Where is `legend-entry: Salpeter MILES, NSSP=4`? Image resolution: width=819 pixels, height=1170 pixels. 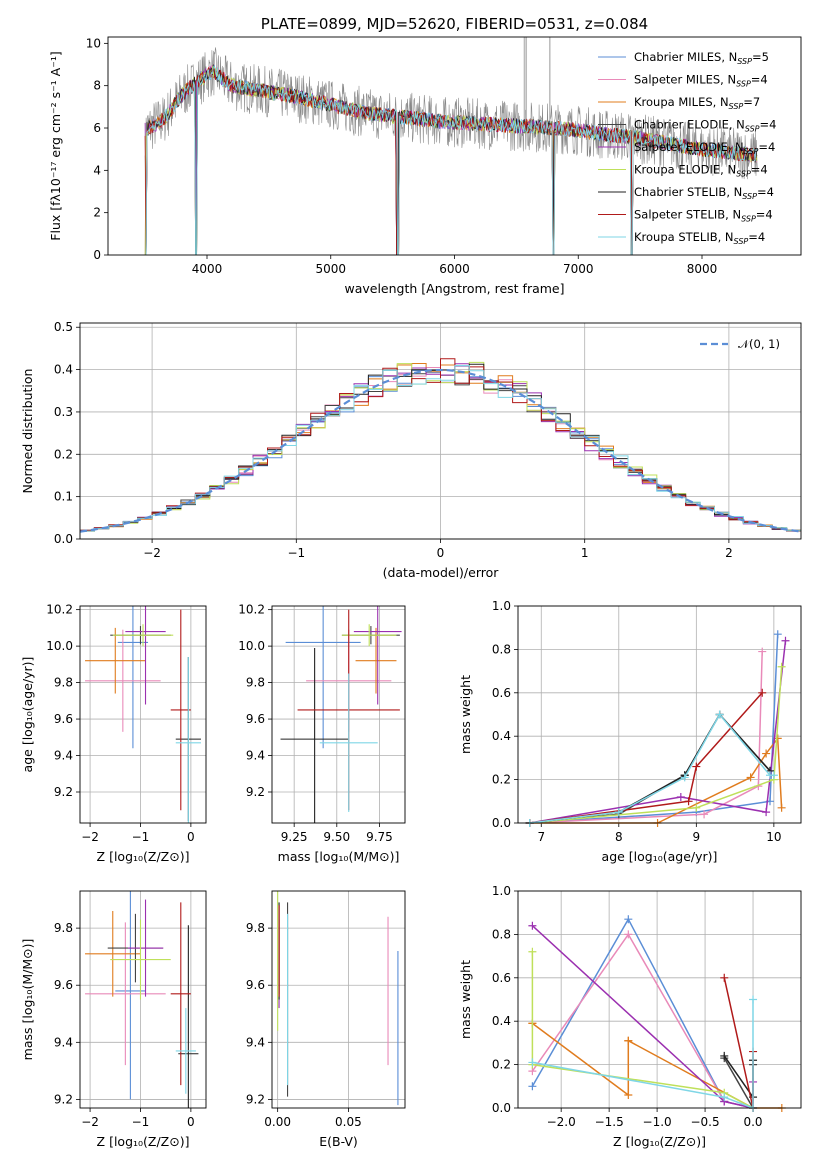
legend-entry: Salpeter MILES, NSSP=4 is located at coordinates (701, 81).